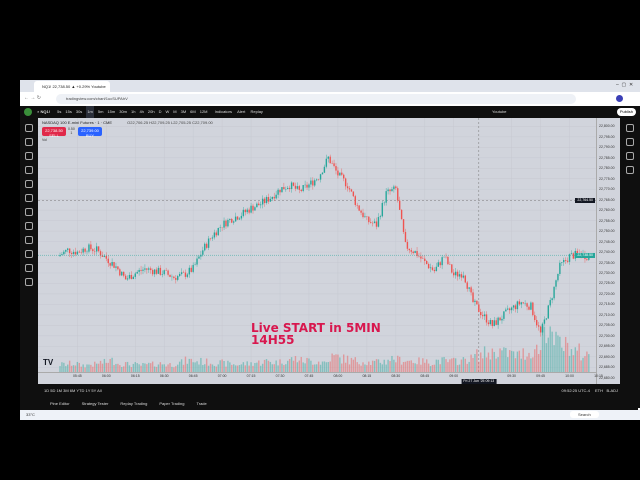 This screenshot has height=480, width=640. Describe the element at coordinates (29, 282) in the screenshot. I see `trash-icon` at that location.